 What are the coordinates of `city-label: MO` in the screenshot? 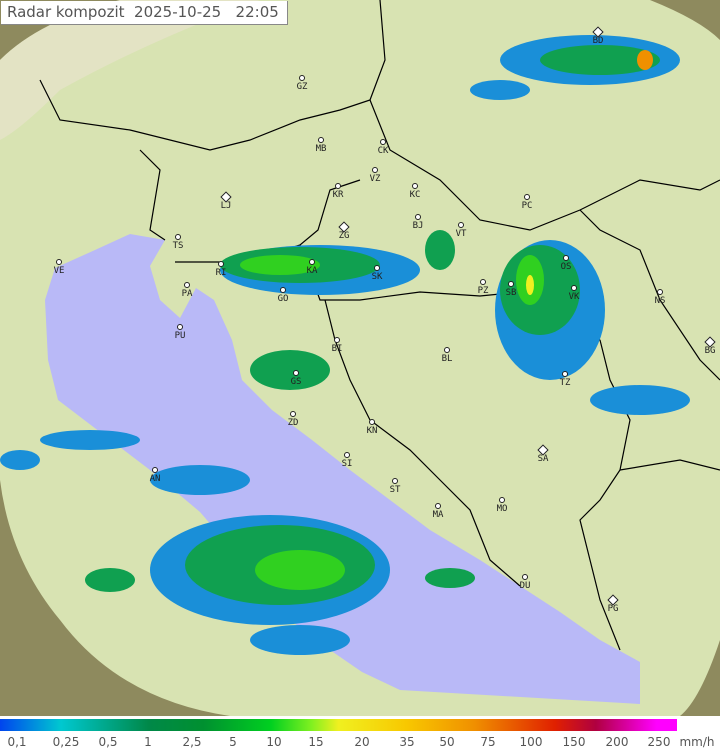 It's located at (502, 509).